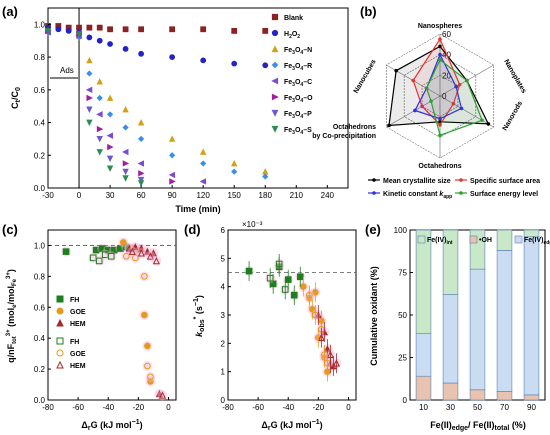  Describe the element at coordinates (531, 407) in the screenshot. I see `panel-e-xtick-label: 90` at that location.